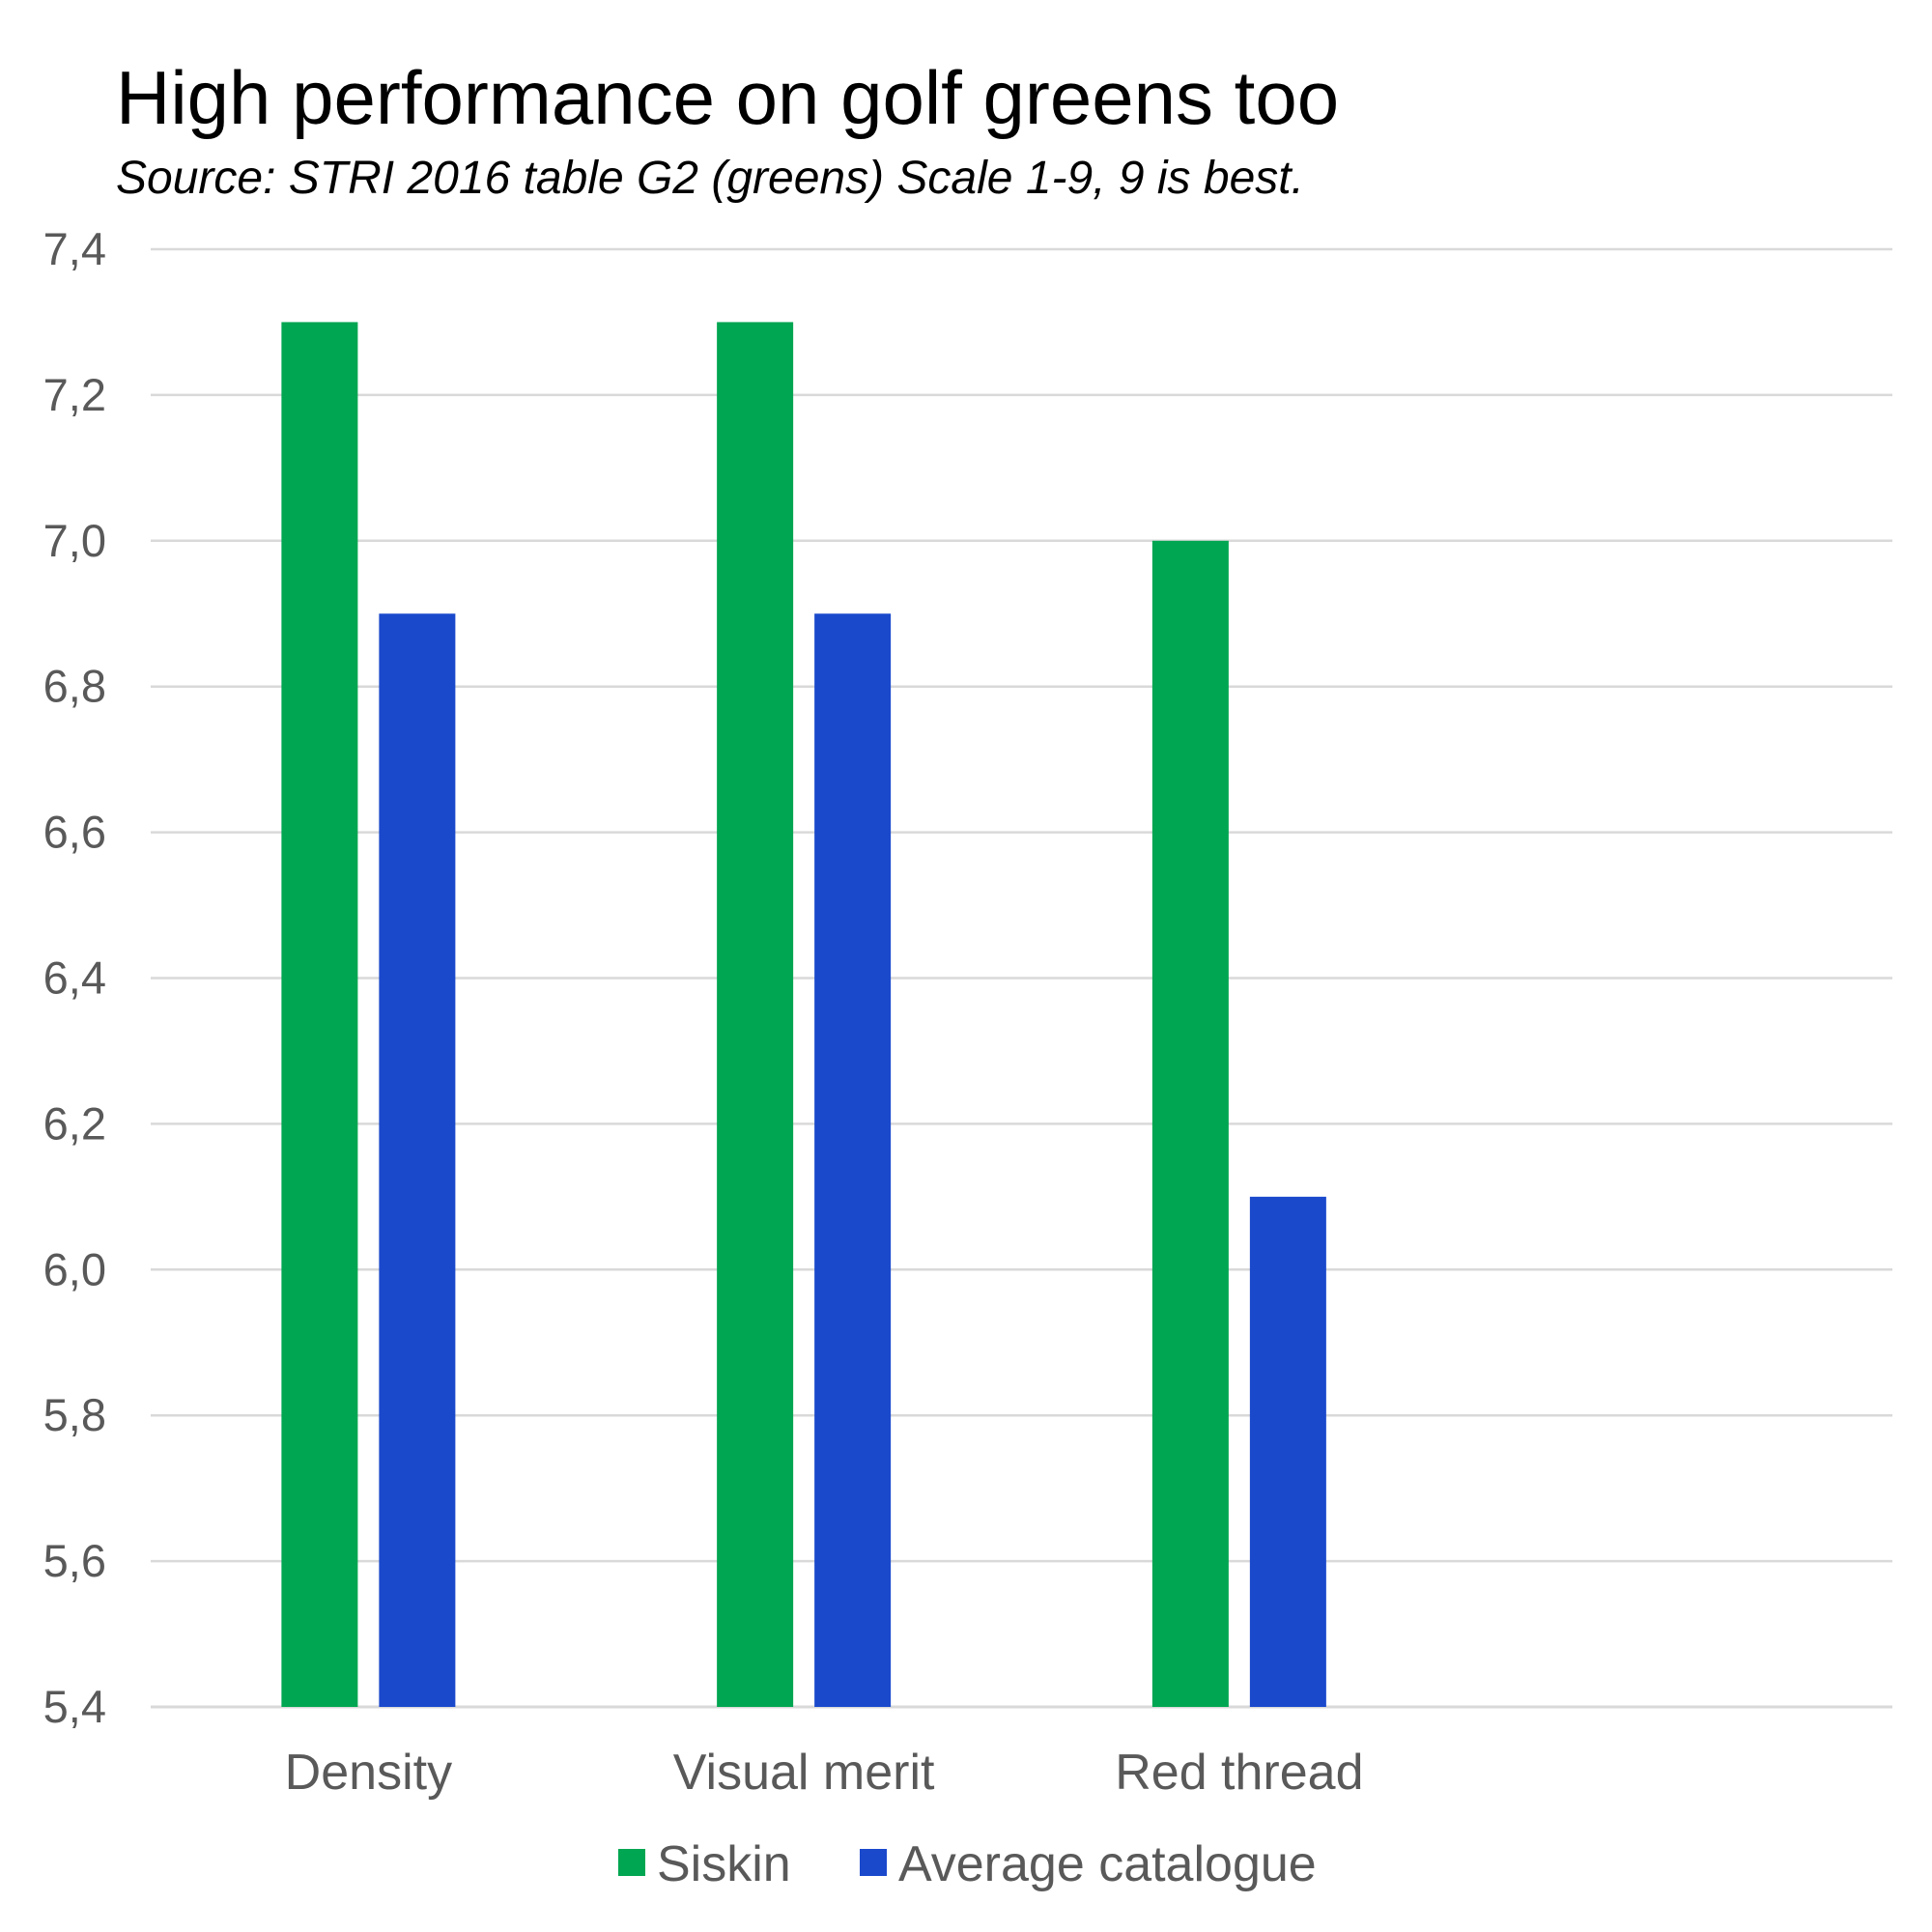 Image resolution: width=1932 pixels, height=1932 pixels. I want to click on y-tick-label: 7,2, so click(74, 394).